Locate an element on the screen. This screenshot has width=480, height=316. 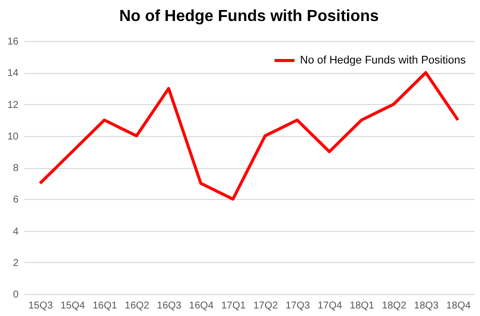
x-tick-label: 18Q2 is located at coordinates (394, 306).